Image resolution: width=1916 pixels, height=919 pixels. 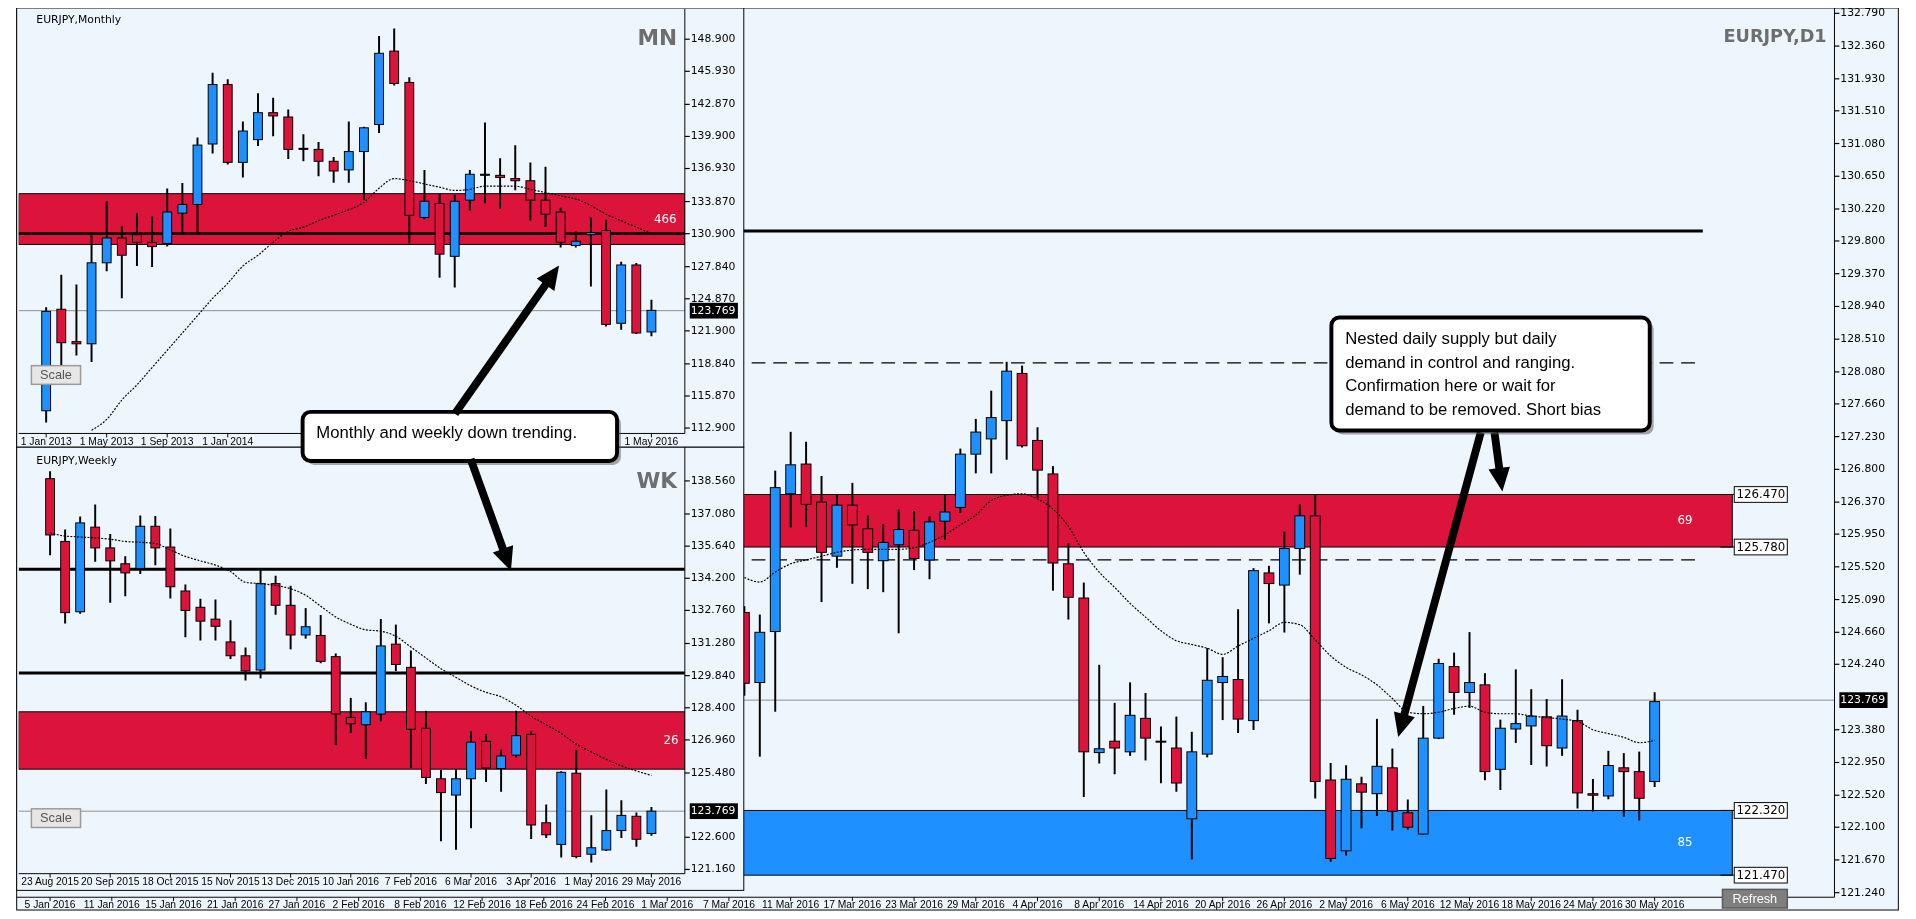 I want to click on y-tick-label: 125.950, so click(x=1863, y=534).